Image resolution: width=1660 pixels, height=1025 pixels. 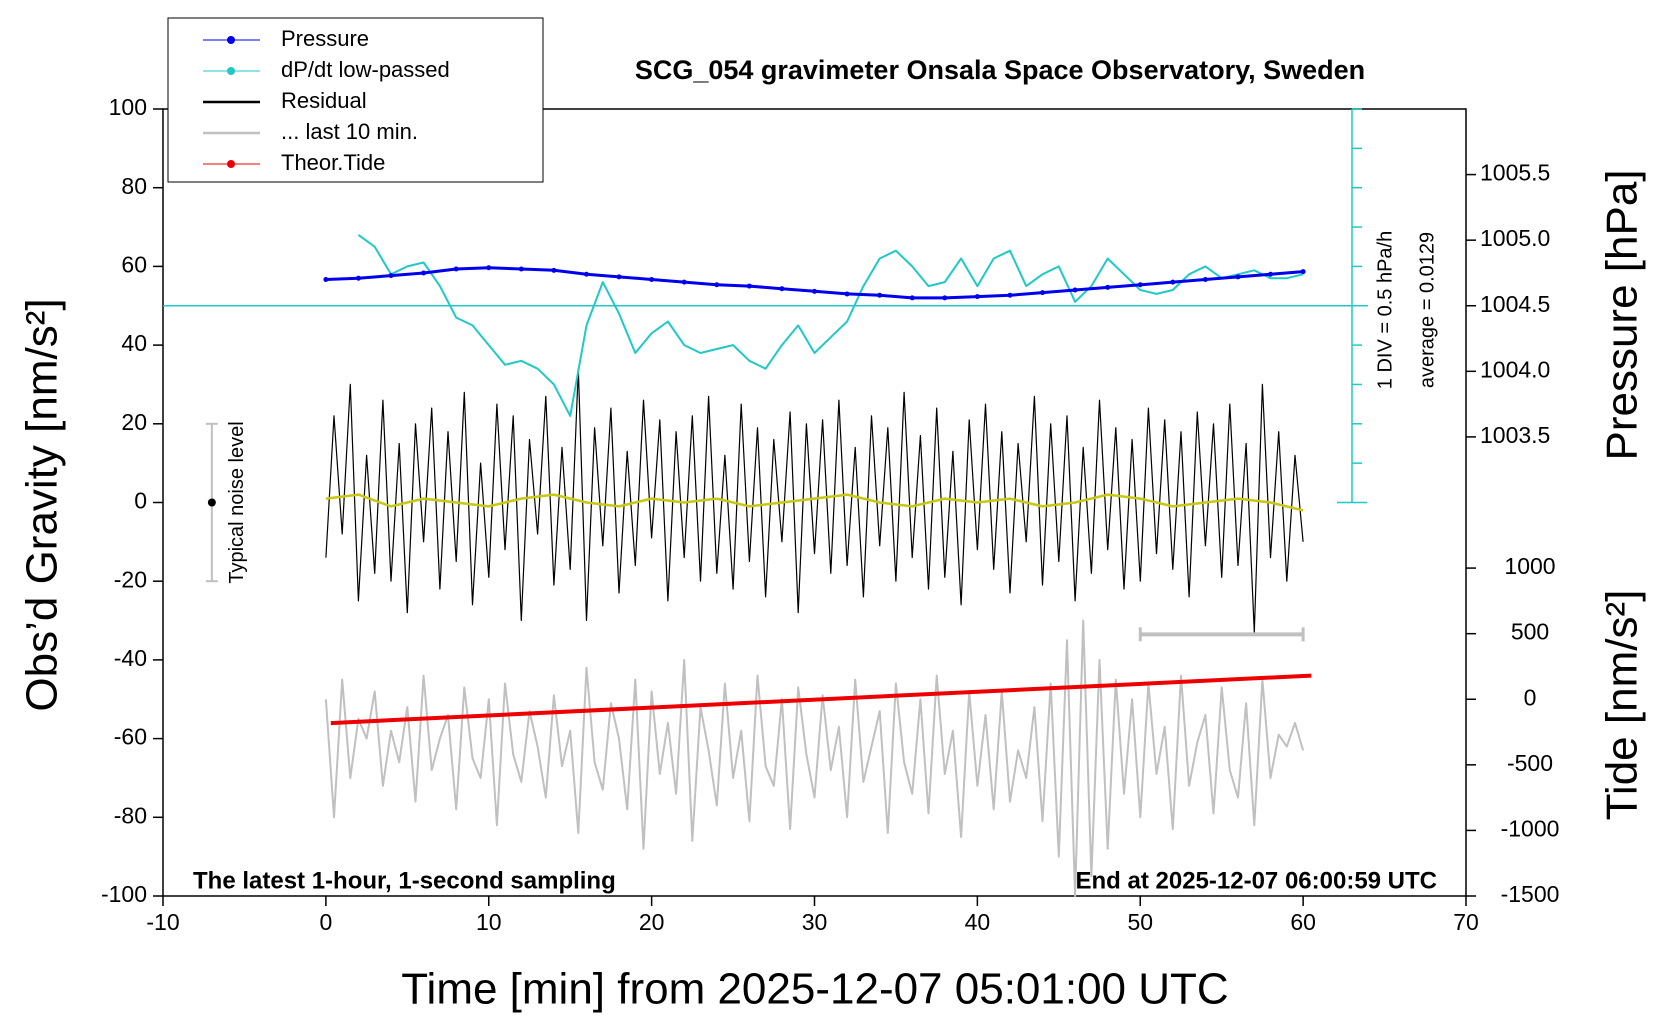 What do you see at coordinates (815, 922) in the screenshot?
I see `x-tick-label: 30` at bounding box center [815, 922].